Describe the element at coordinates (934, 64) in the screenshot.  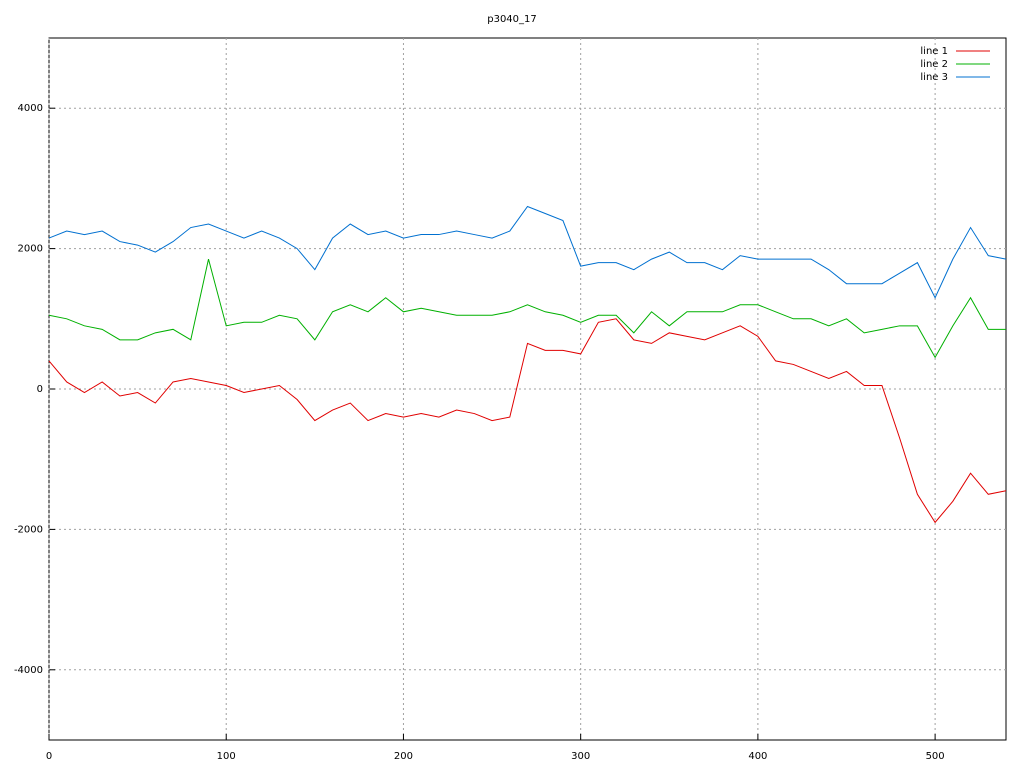
I see `legend-label: line 2` at that location.